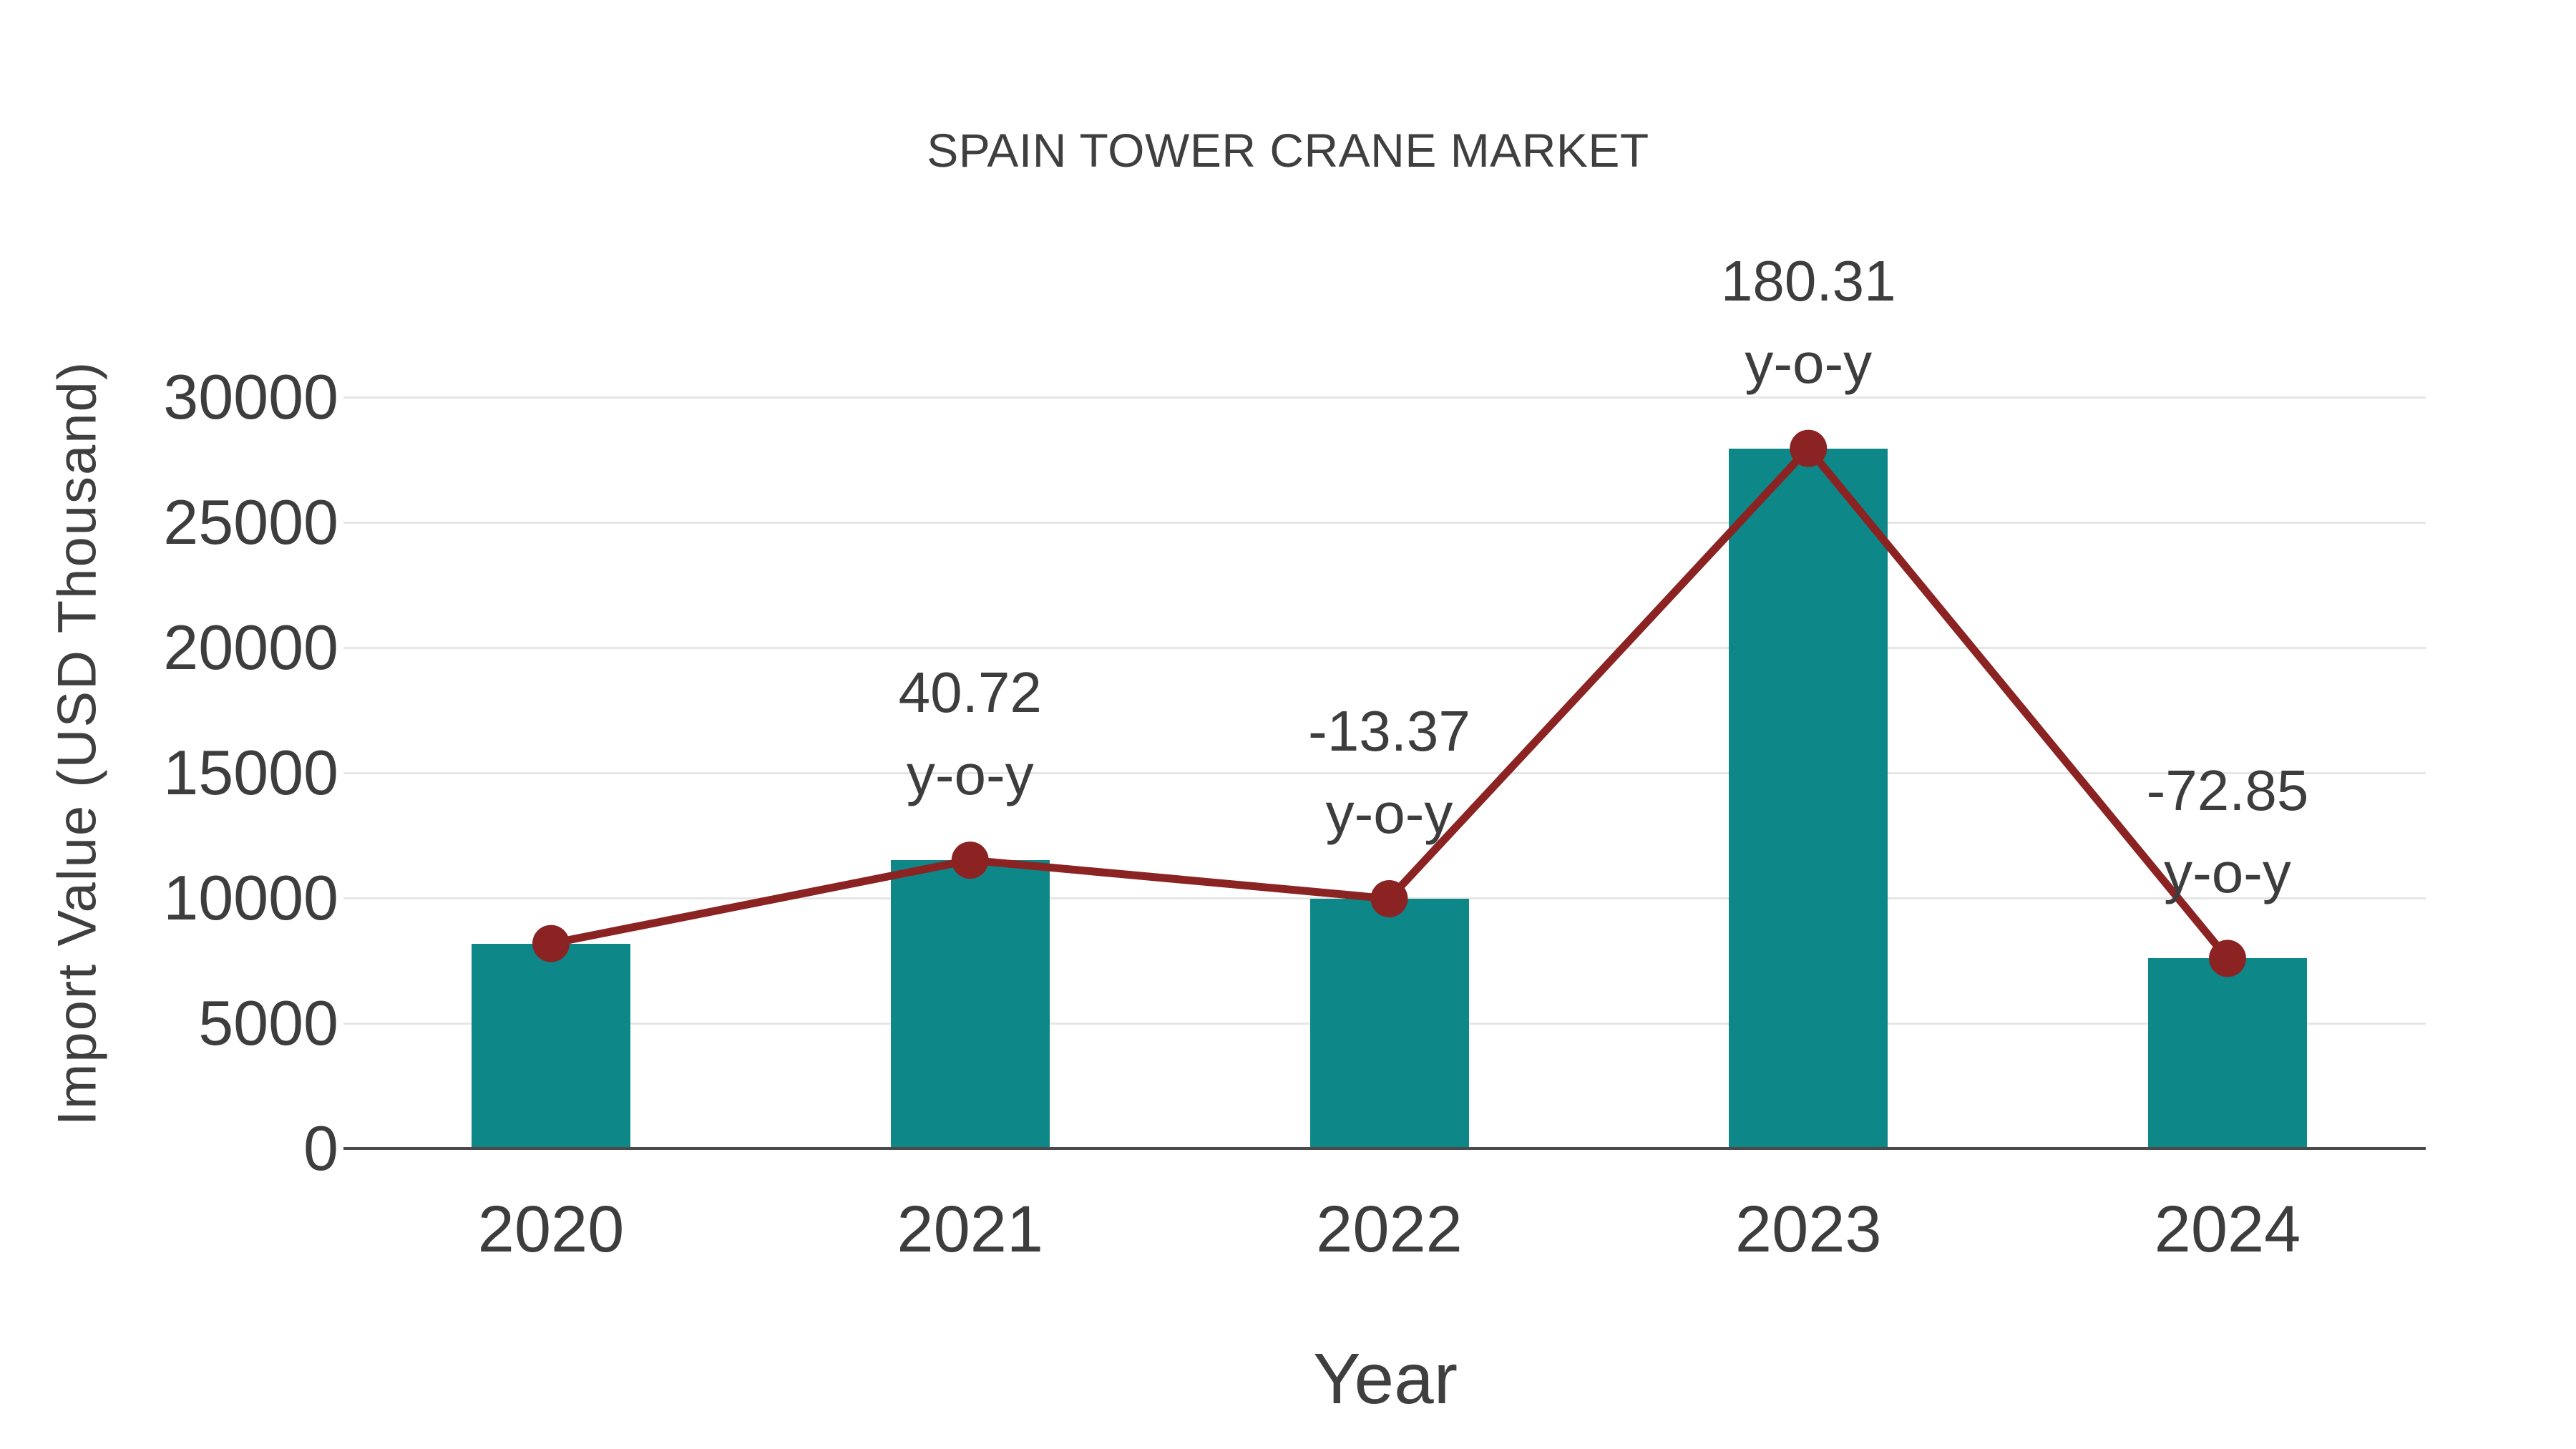 This screenshot has width=2576, height=1449. Describe the element at coordinates (320, 1148) in the screenshot. I see `y-tick-label-0: 0` at that location.